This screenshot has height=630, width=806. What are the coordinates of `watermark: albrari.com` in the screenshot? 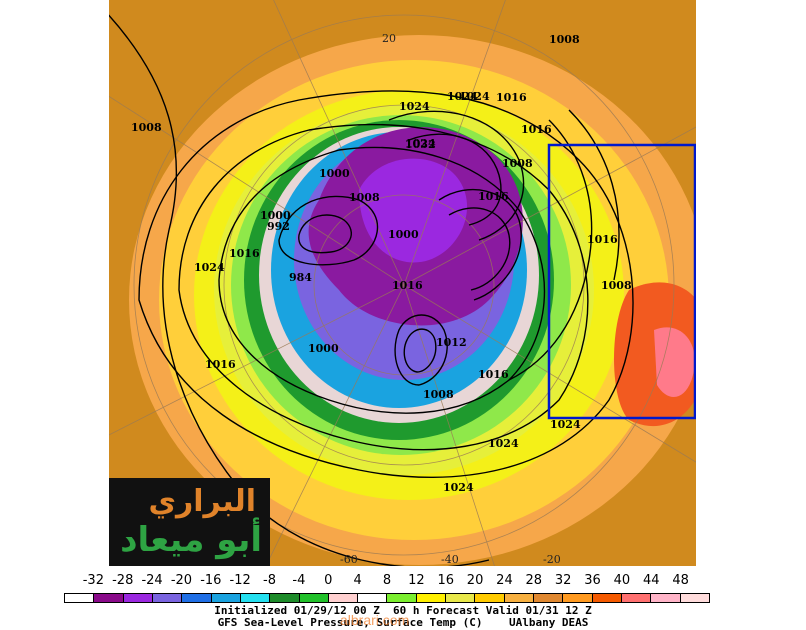 It's located at (375, 620).